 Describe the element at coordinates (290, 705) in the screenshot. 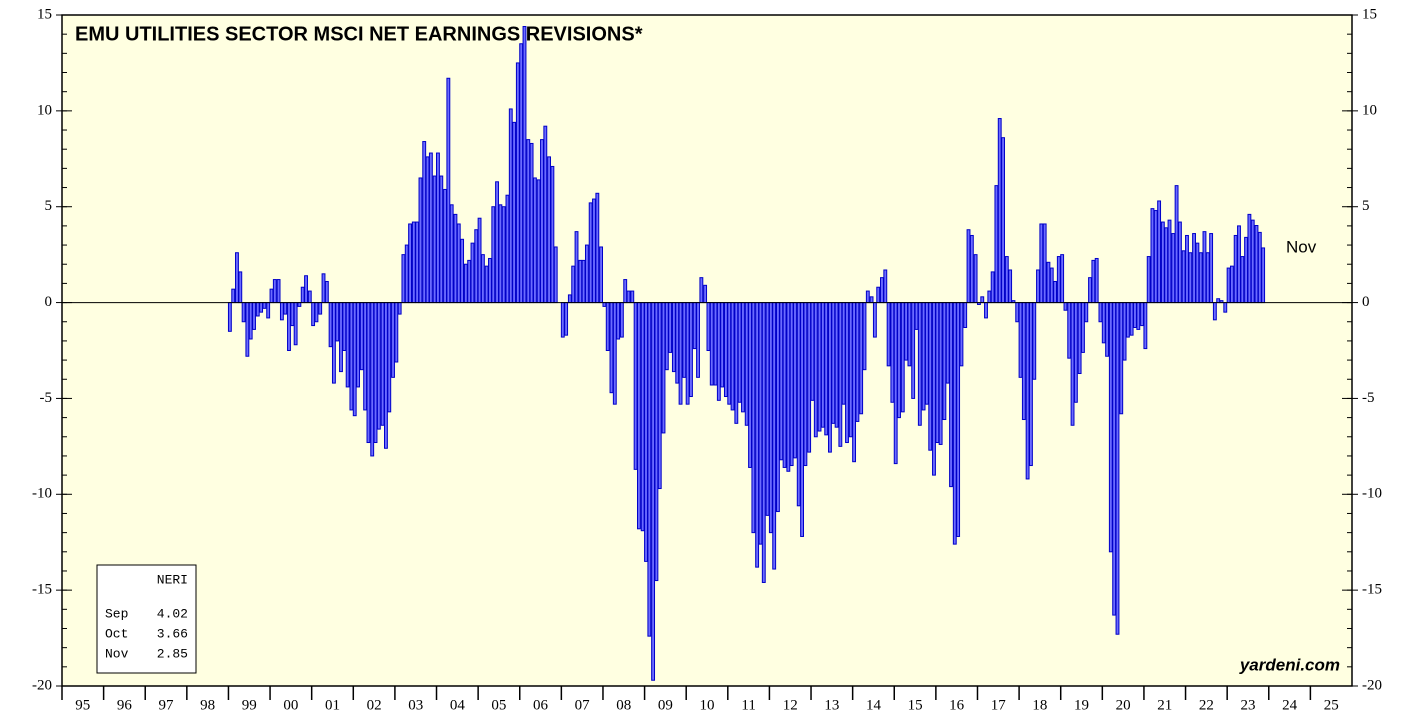

I see `x-tick-label: 00` at that location.